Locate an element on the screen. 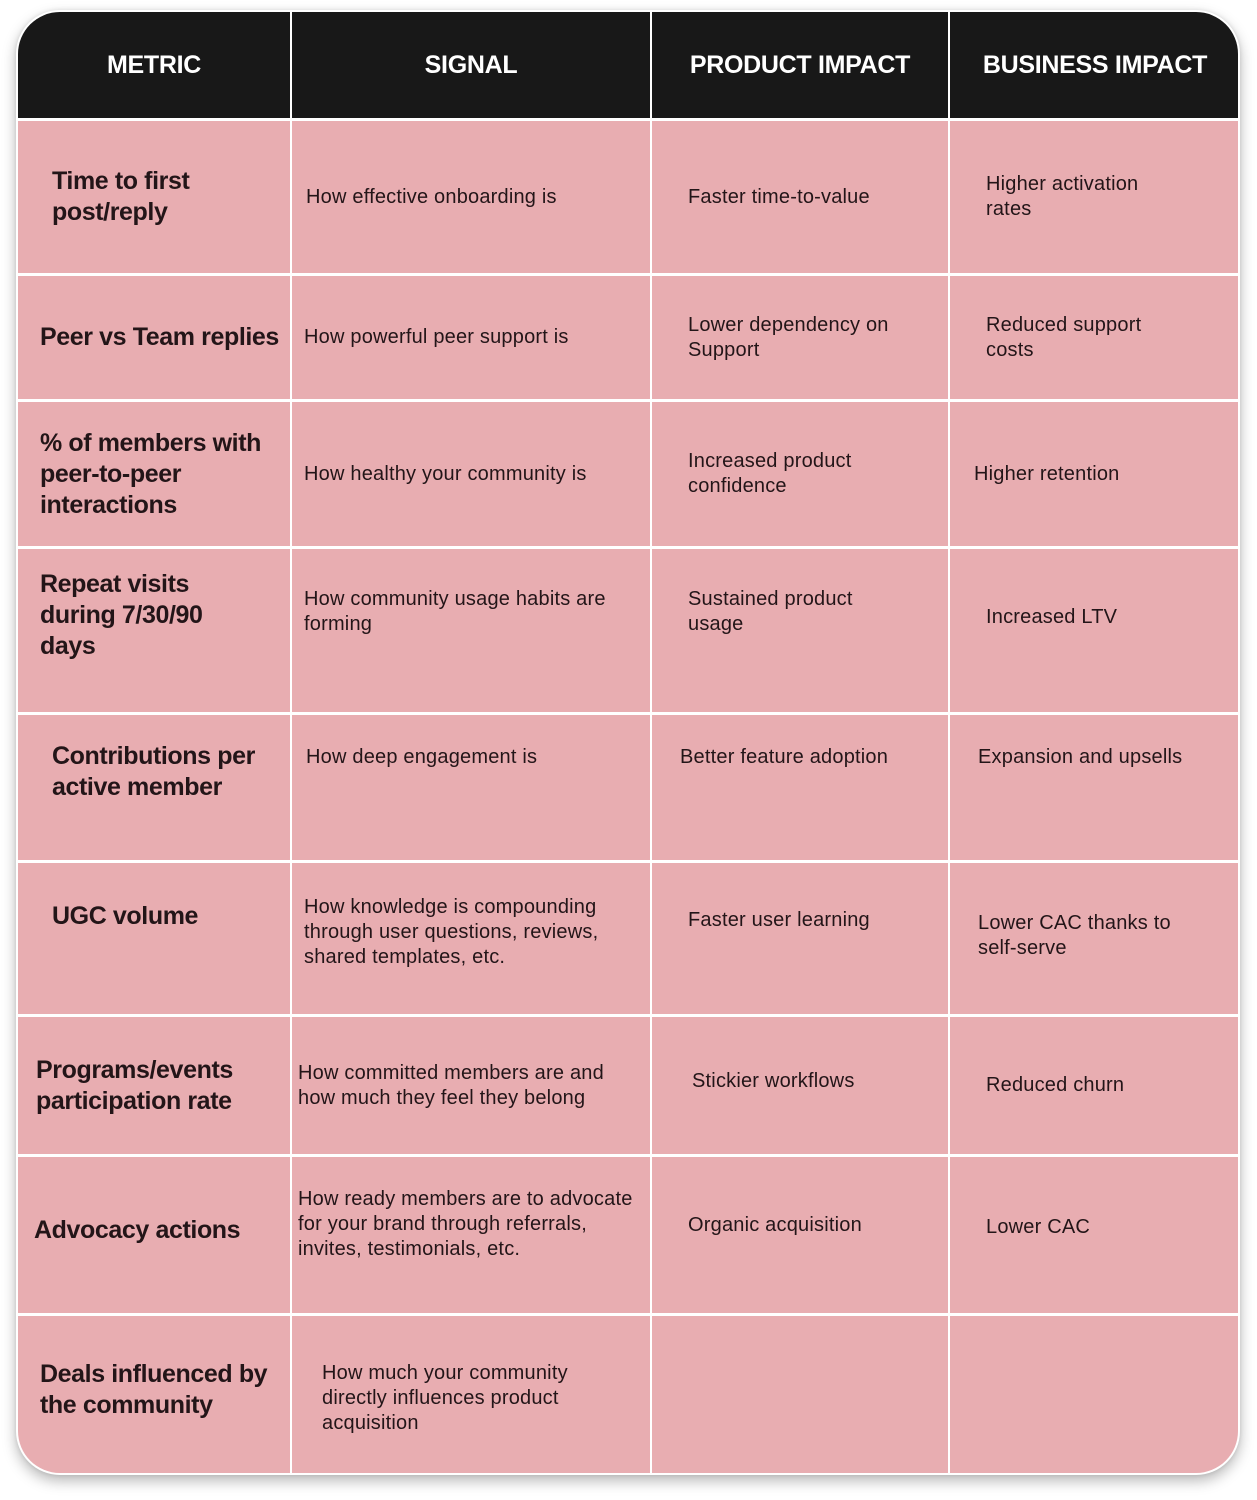 This screenshot has height=1500, width=1257. business-impact-text: Higher retention is located at coordinates (1047, 473).